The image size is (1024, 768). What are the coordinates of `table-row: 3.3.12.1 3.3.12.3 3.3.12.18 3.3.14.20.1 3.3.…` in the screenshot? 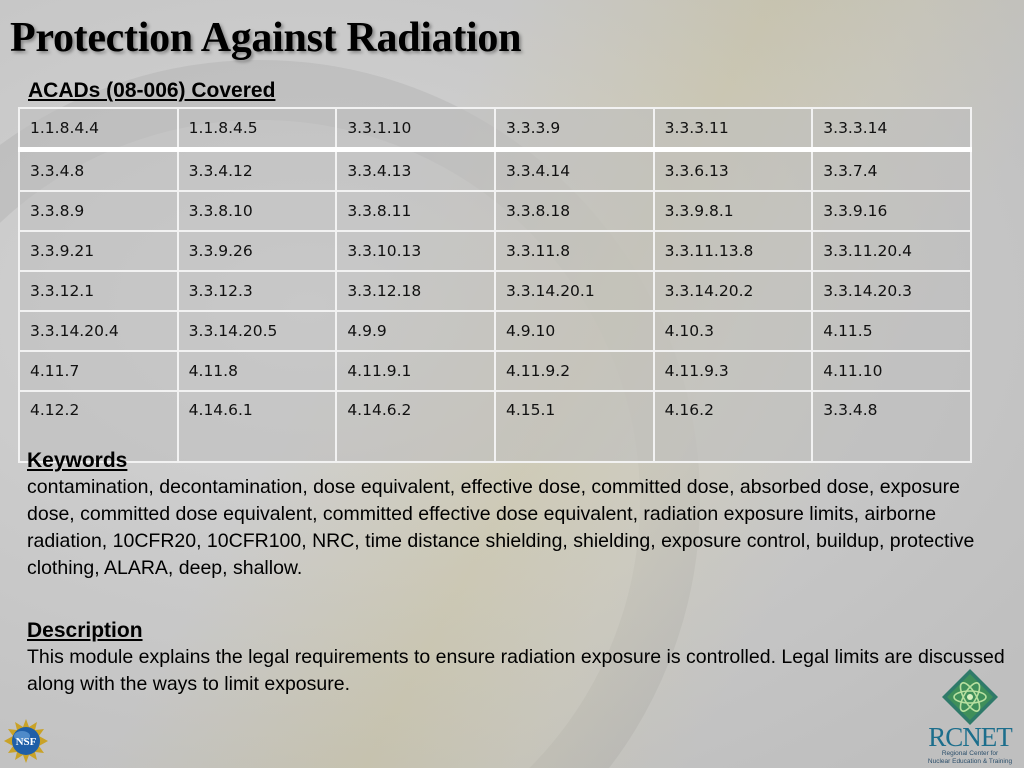 It's located at (495, 291).